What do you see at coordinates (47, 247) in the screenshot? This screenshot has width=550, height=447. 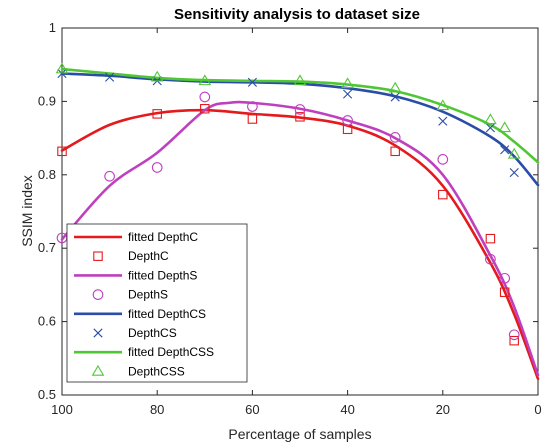 I see `y-tick-label: 0.7` at bounding box center [47, 247].